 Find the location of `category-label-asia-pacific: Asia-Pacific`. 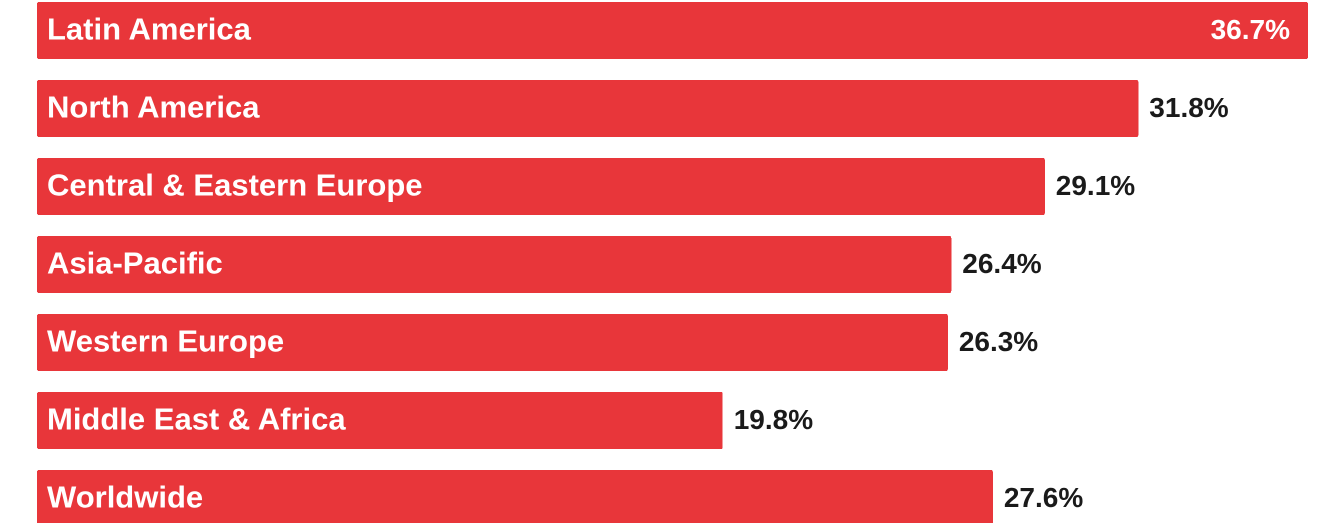

category-label-asia-pacific: Asia-Pacific is located at coordinates (135, 263).